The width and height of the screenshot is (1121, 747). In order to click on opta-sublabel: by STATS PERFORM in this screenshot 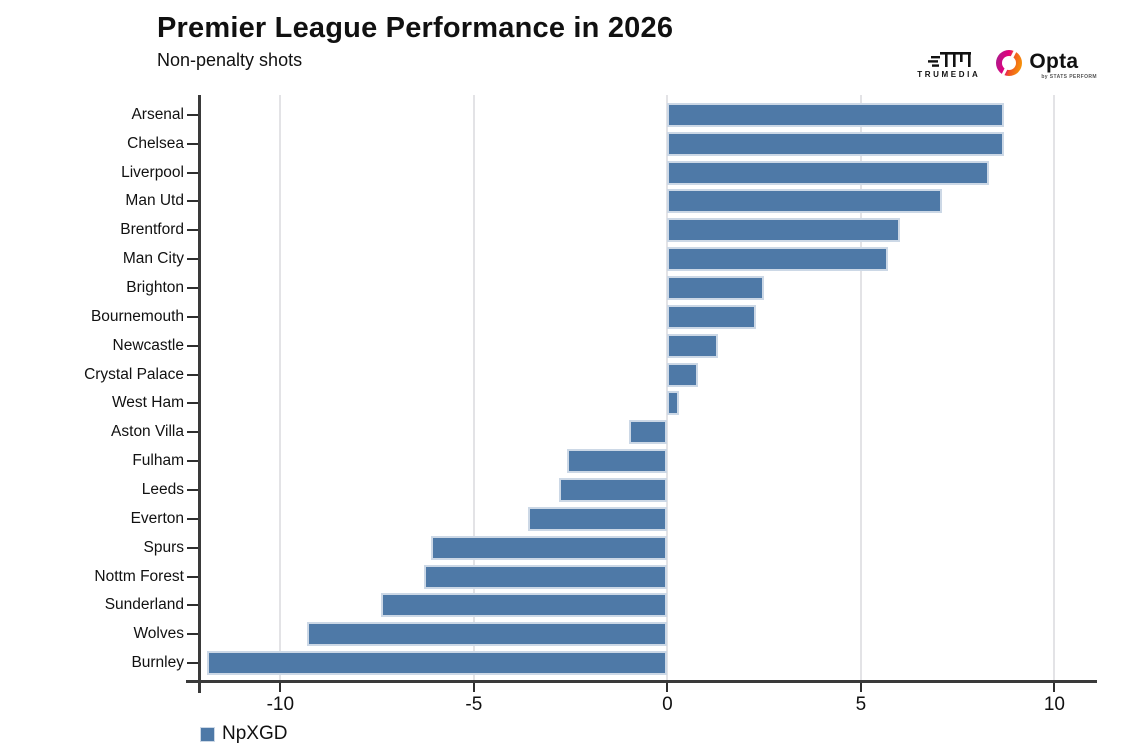, I will do `click(1069, 77)`.